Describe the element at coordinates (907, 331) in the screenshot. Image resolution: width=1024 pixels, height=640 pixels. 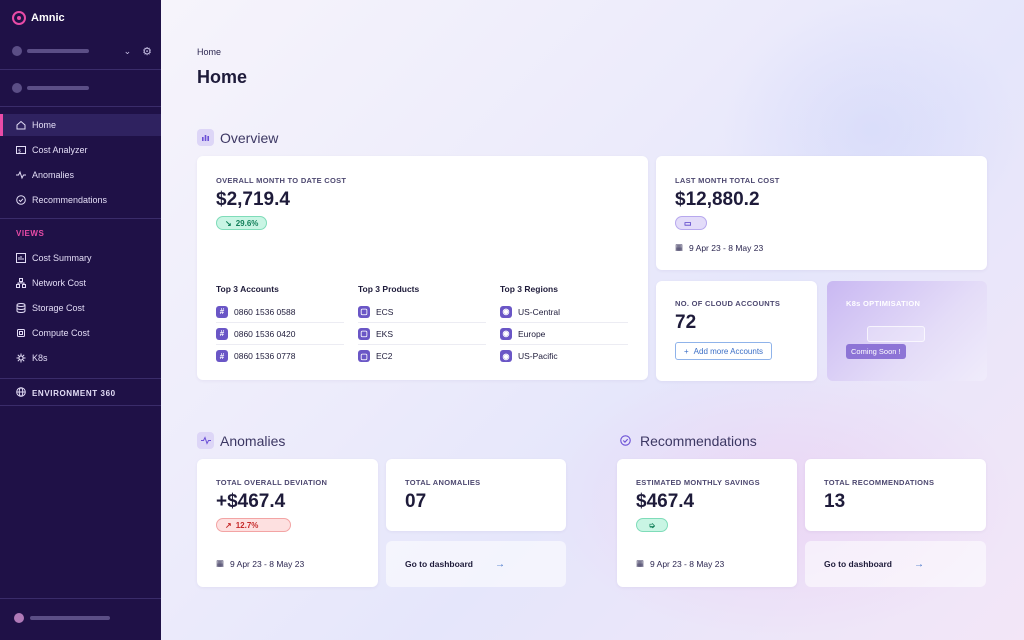
I see `k8s-optimisation-card: K8s OPTIMISATION Coming Soon !` at that location.